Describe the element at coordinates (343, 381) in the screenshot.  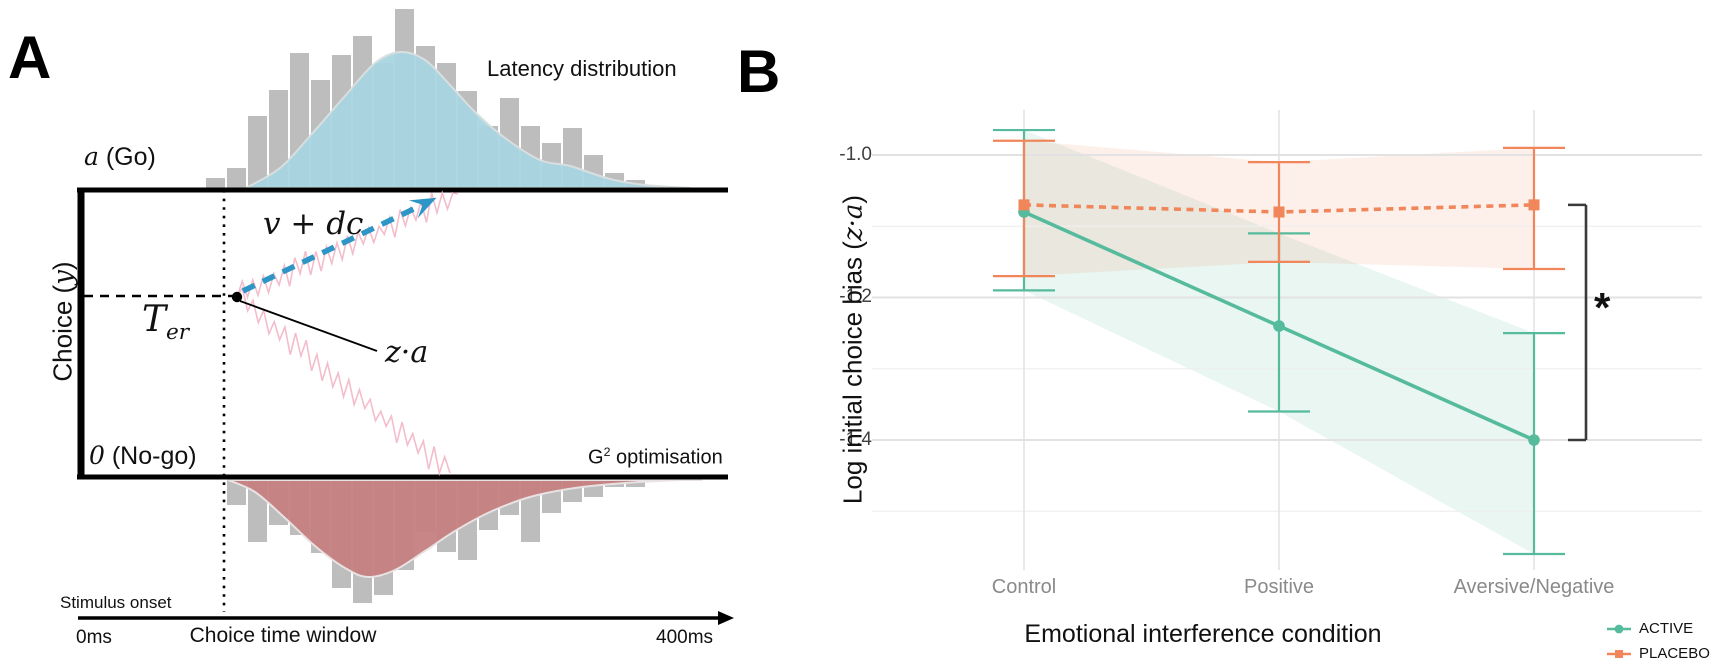
I see `diffusion-trace-down` at that location.